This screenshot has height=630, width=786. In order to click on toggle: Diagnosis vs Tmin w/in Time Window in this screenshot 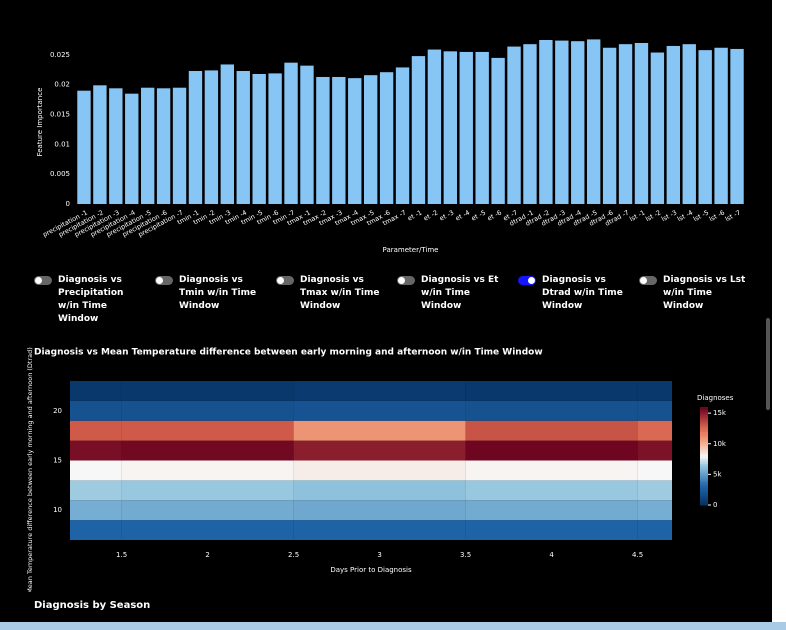, I will do `click(211, 293)`.